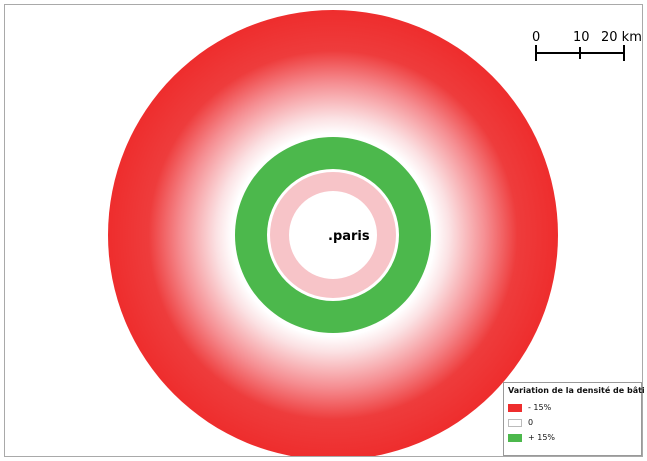 Image resolution: width=647 pixels, height=461 pixels. What do you see at coordinates (531, 422) in the screenshot?
I see `legend-label-neutral: 0` at bounding box center [531, 422].